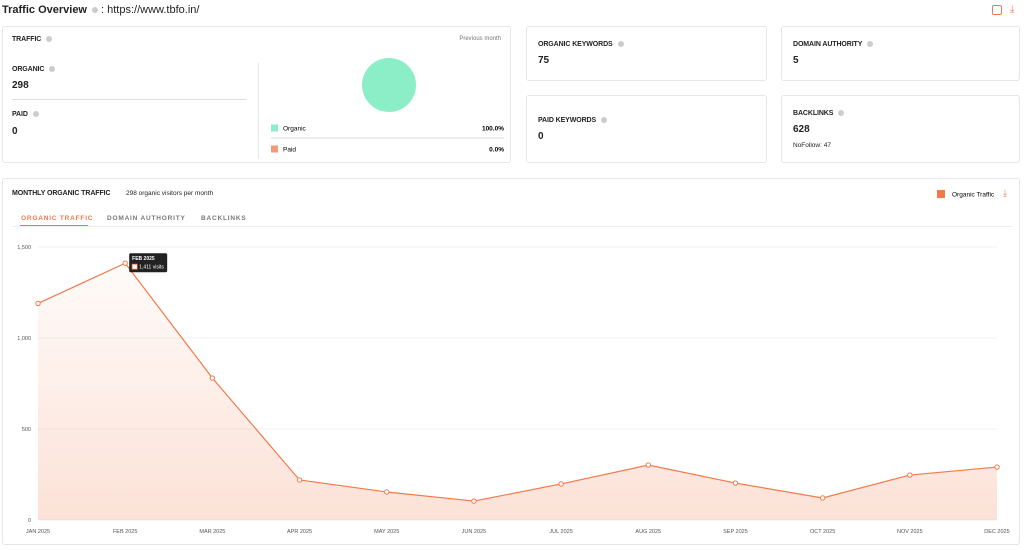  I want to click on share-chart: Organic 100.0% Paid 0.0%, so click(387, 106).